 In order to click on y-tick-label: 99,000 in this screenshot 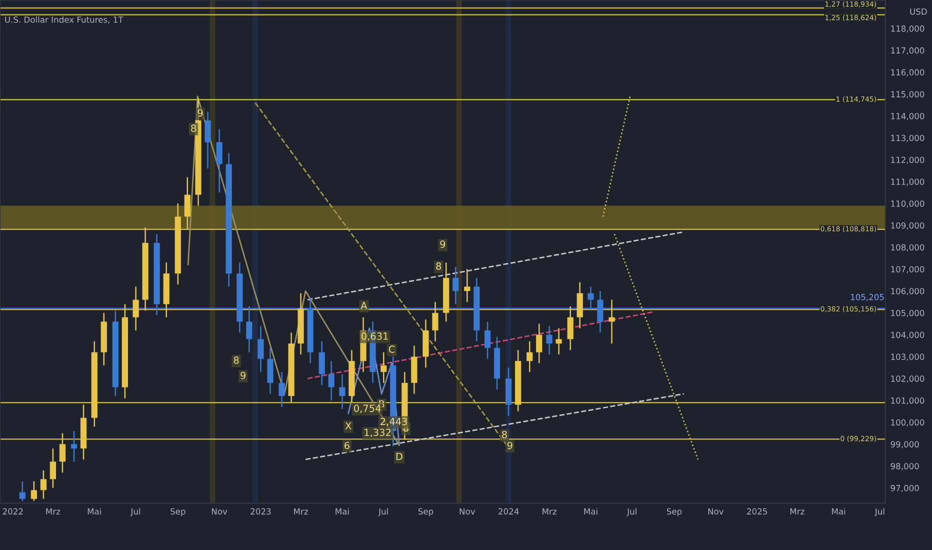, I will do `click(904, 444)`.